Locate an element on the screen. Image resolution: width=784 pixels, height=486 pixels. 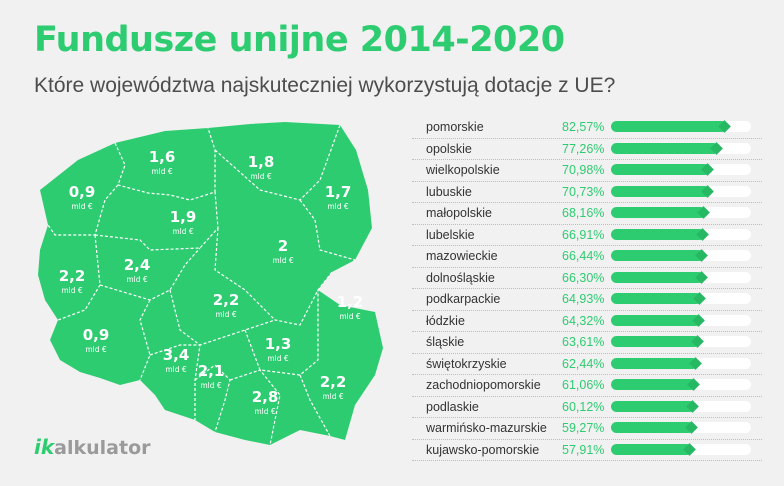
border-podkarpackie is located at coordinates (315, 405).